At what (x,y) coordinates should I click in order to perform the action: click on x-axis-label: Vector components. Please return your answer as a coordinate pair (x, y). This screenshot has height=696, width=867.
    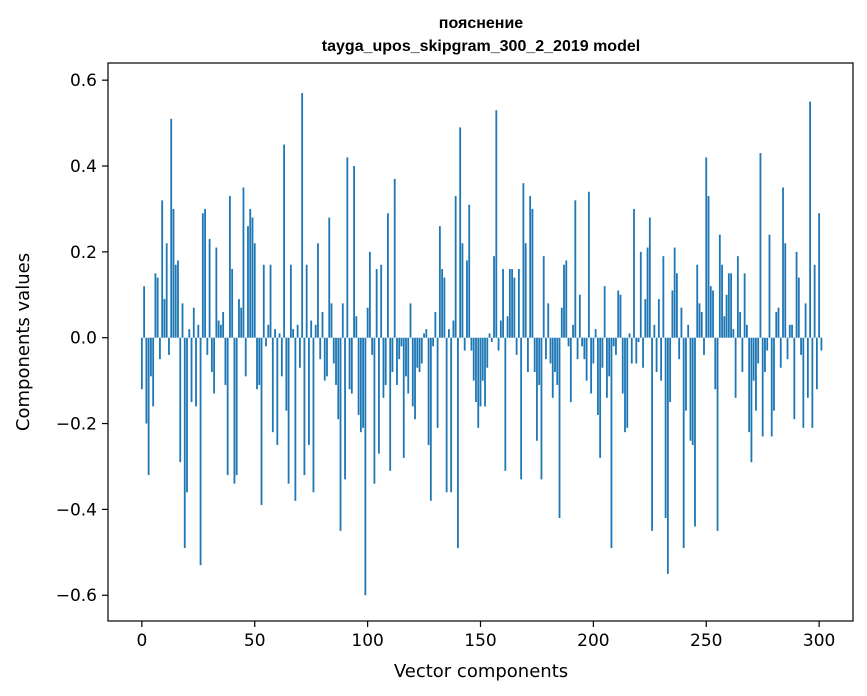
    Looking at the image, I should click on (481, 671).